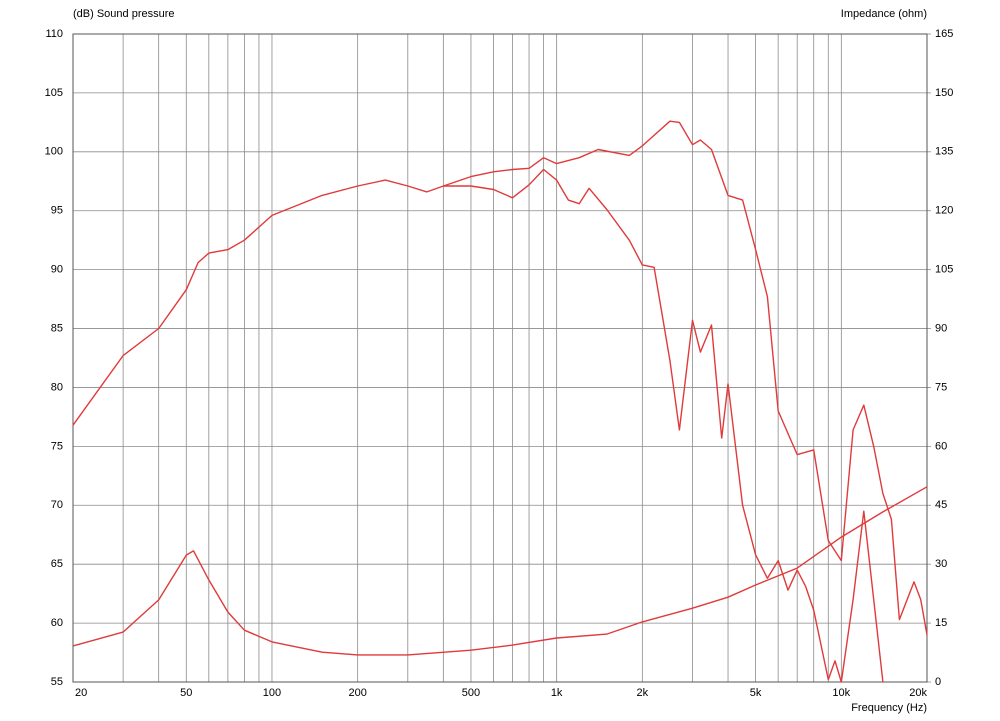 The height and width of the screenshot is (721, 1000). Describe the element at coordinates (941, 623) in the screenshot. I see `y2-tick-label: 15` at that location.